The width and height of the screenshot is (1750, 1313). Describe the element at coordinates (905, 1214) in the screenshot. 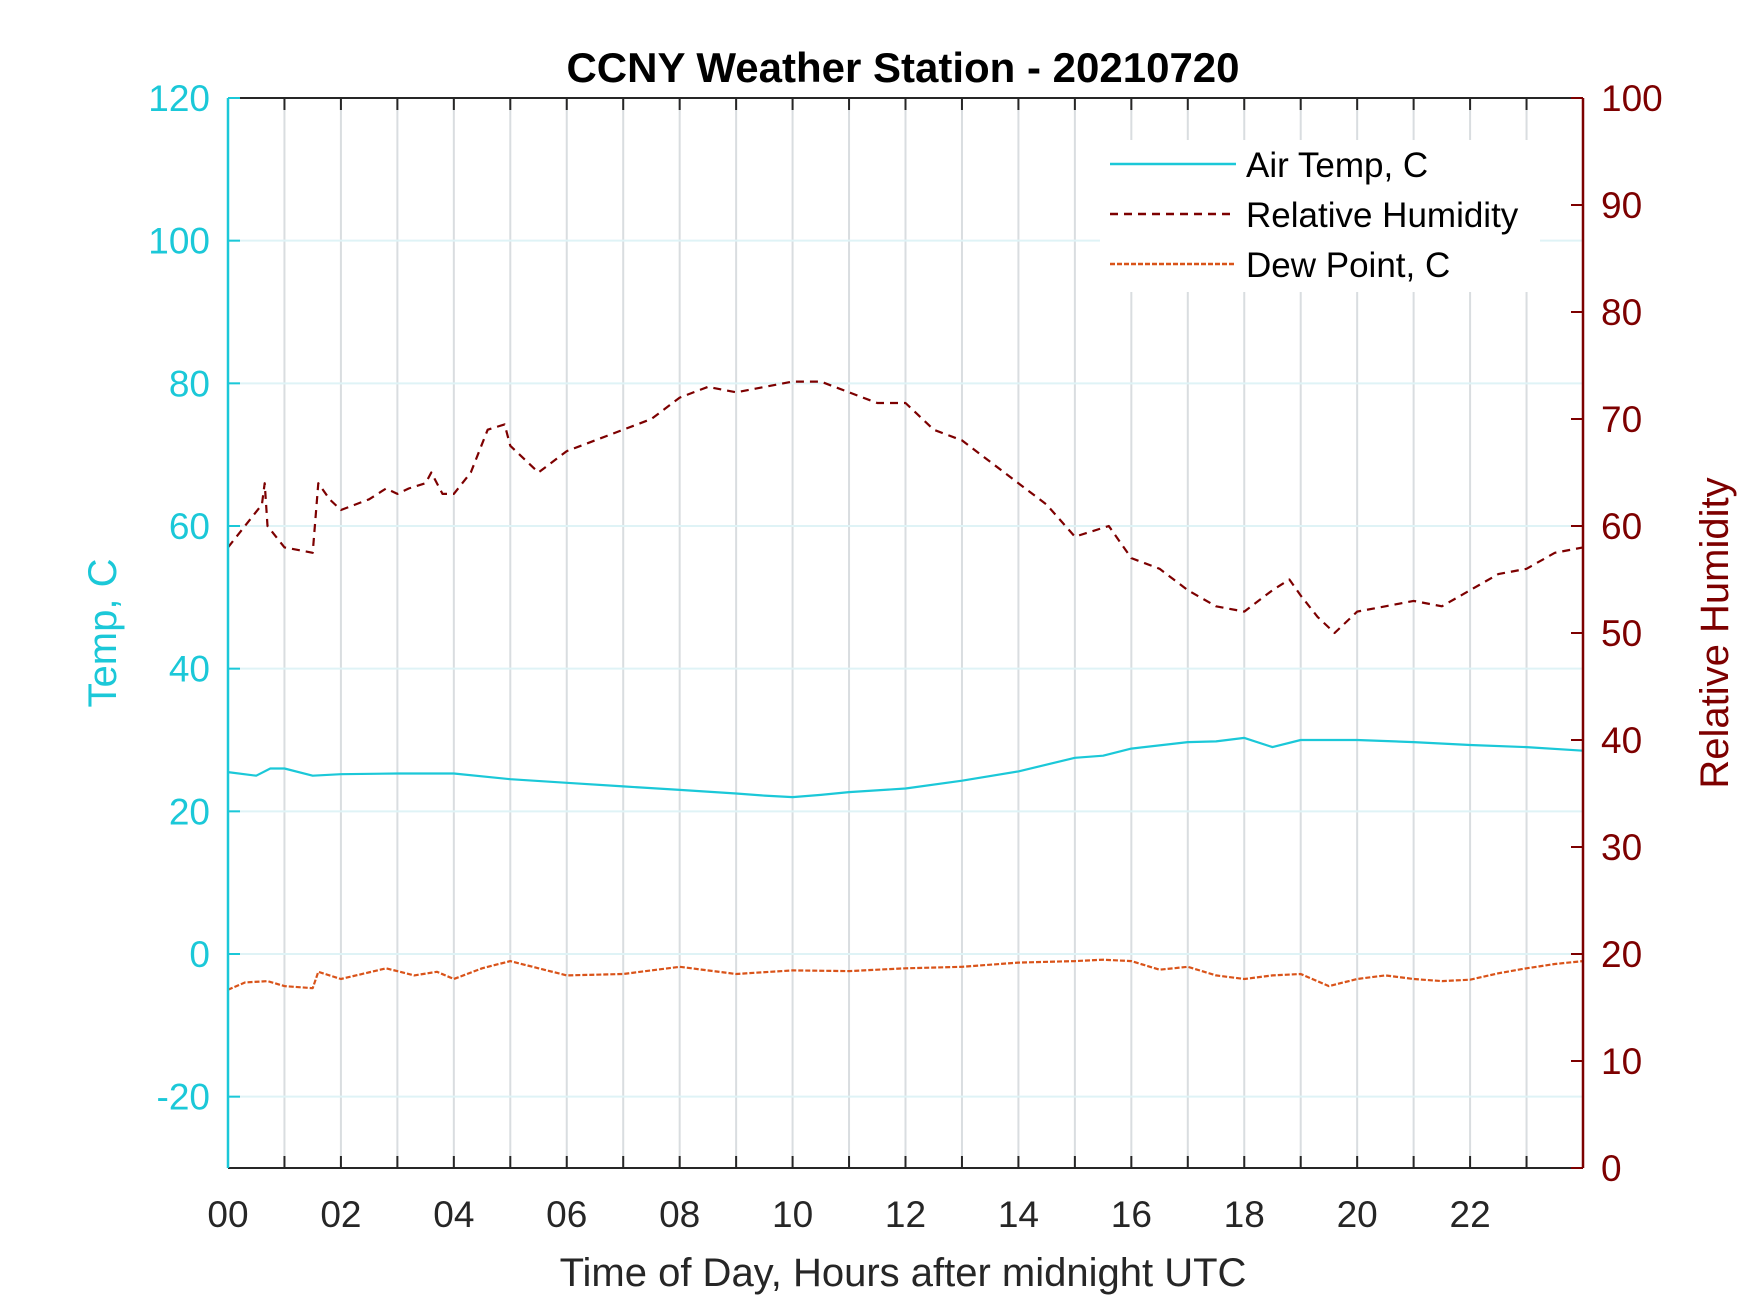

I see `x-tick-label: 12` at that location.